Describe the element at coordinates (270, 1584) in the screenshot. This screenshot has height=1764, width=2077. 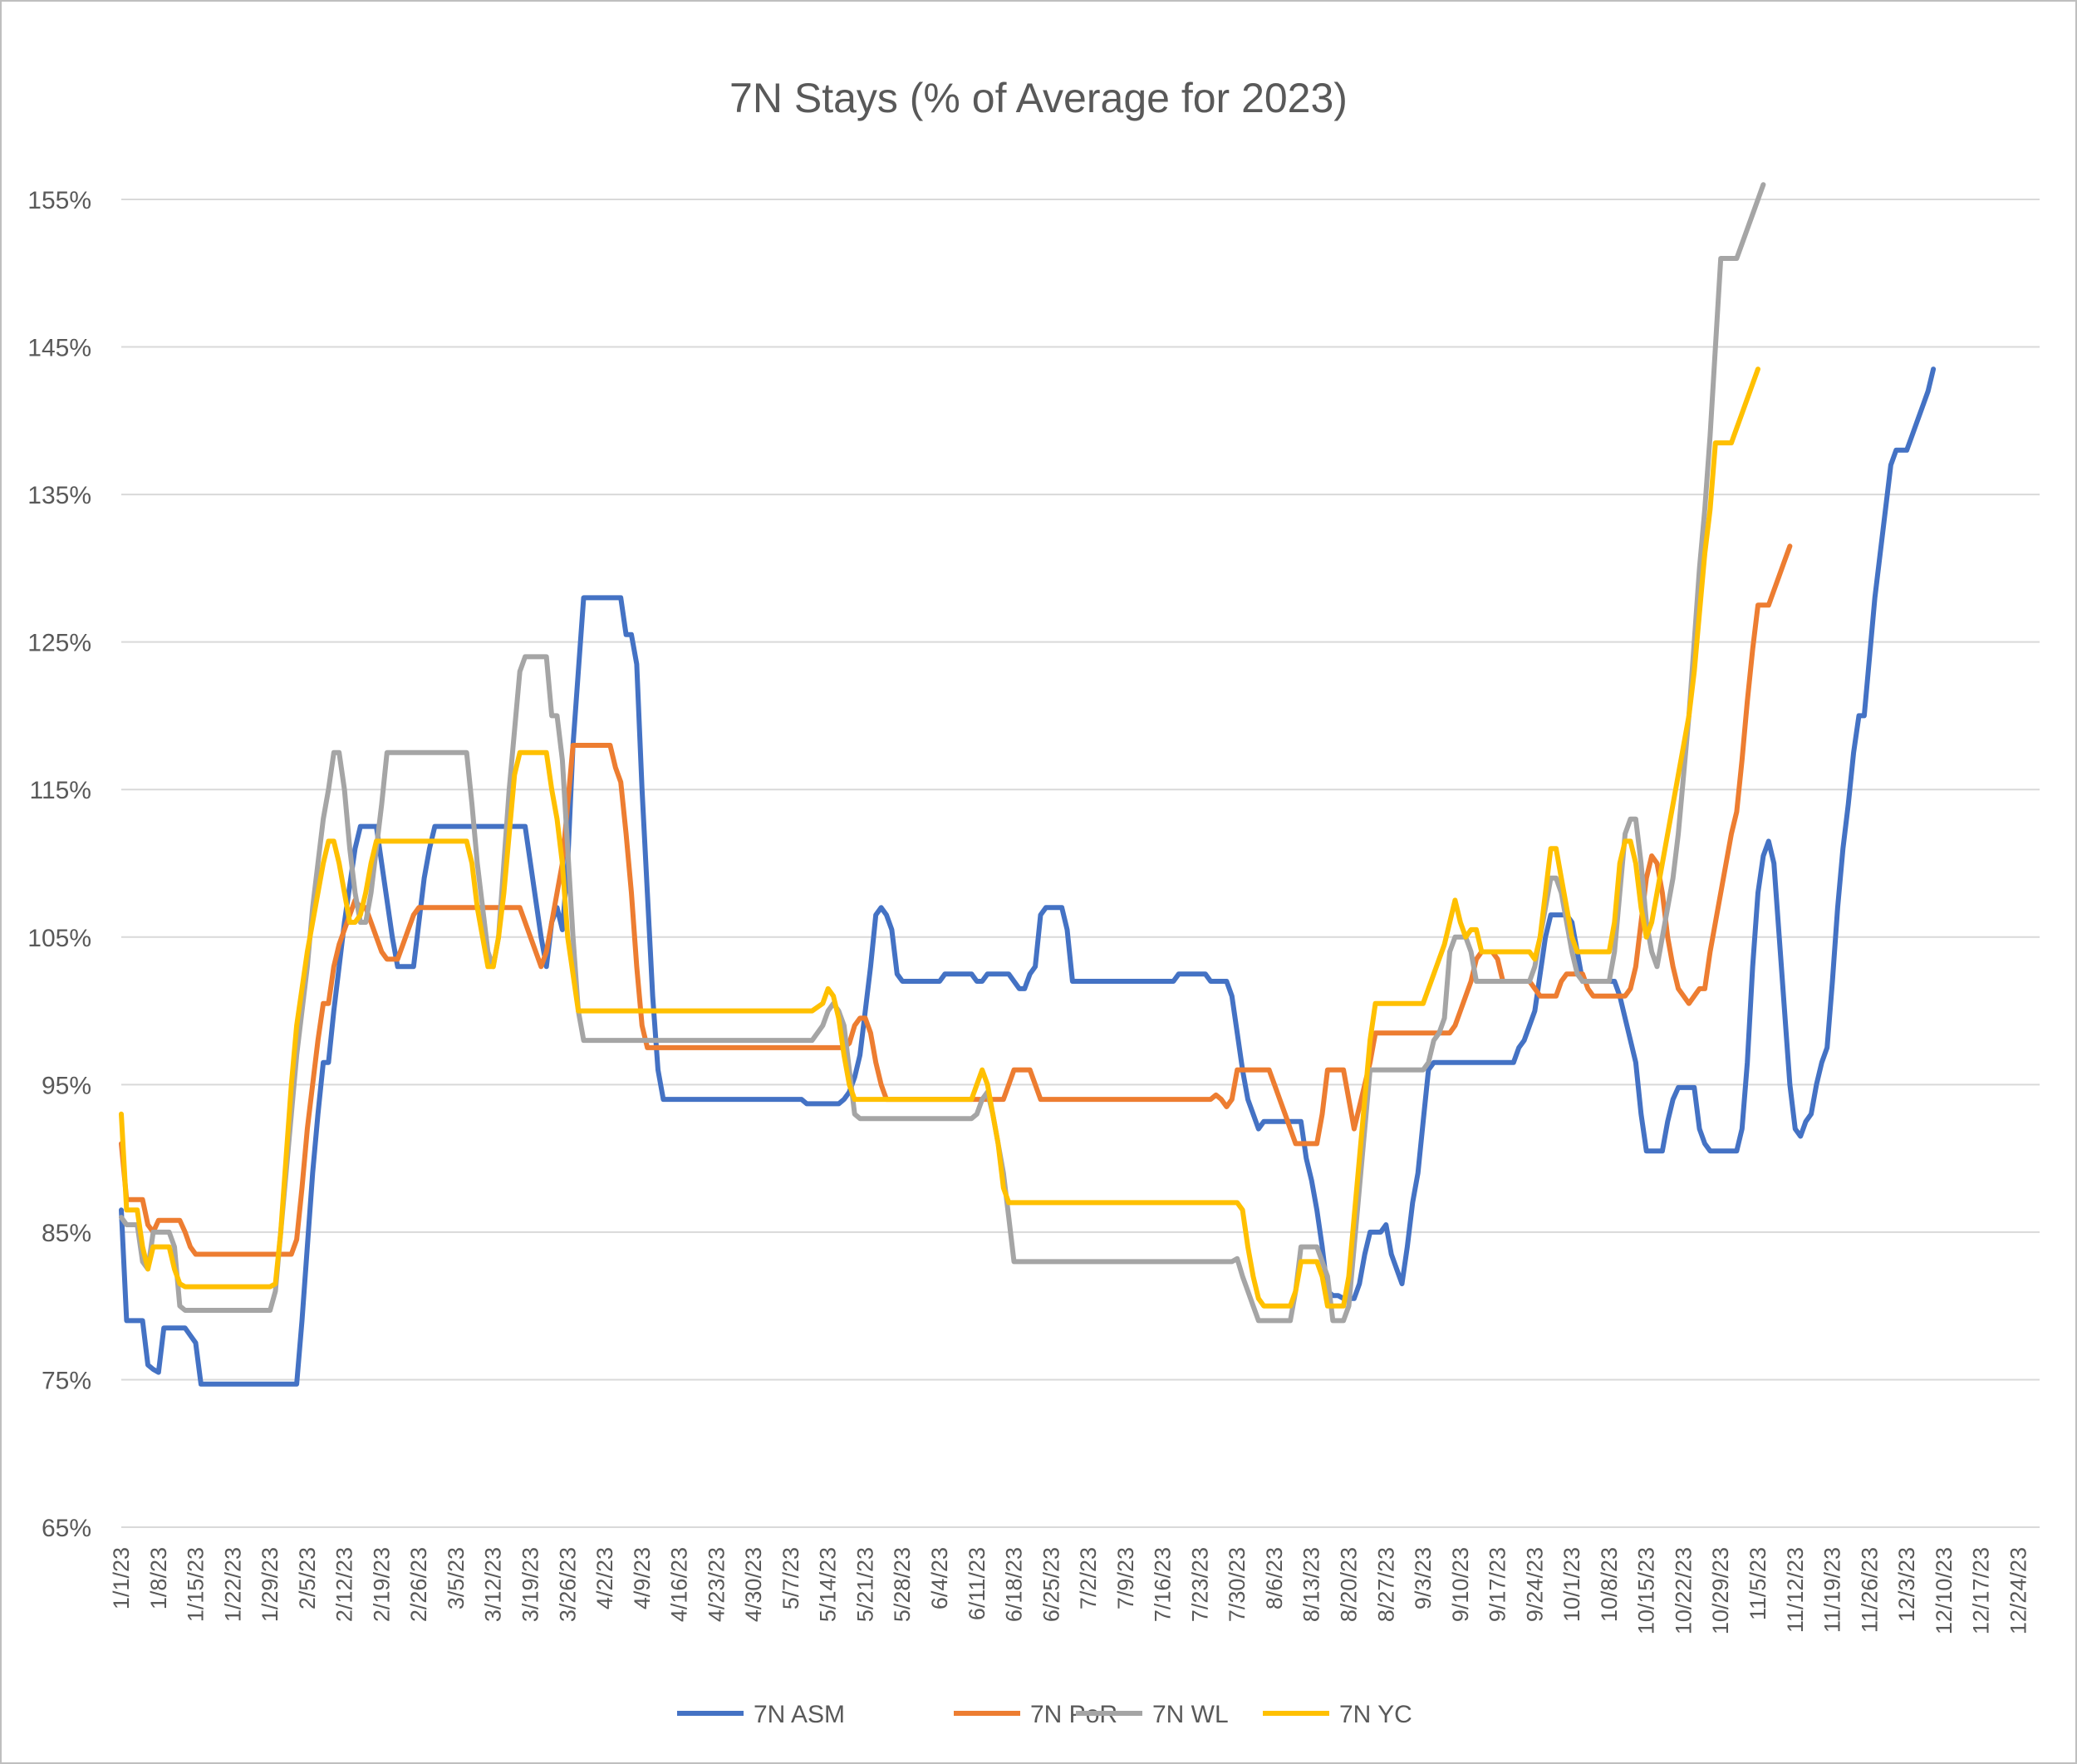
I see `x-tick-label: 1/29/23` at that location.